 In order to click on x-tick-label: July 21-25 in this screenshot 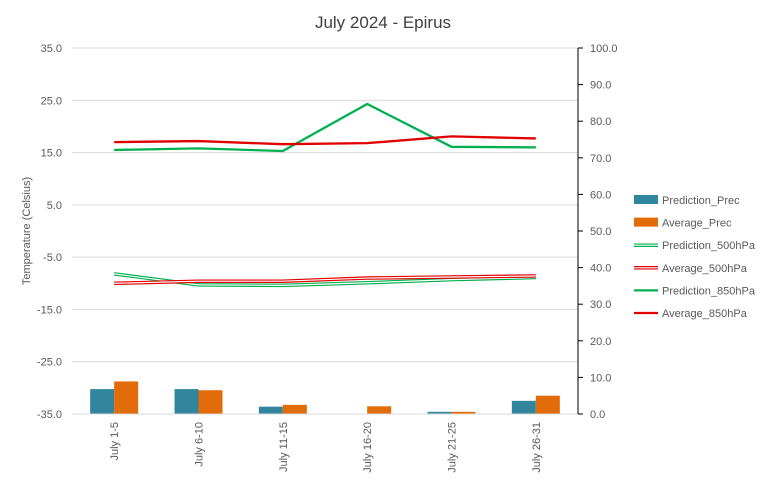, I will do `click(453, 447)`.